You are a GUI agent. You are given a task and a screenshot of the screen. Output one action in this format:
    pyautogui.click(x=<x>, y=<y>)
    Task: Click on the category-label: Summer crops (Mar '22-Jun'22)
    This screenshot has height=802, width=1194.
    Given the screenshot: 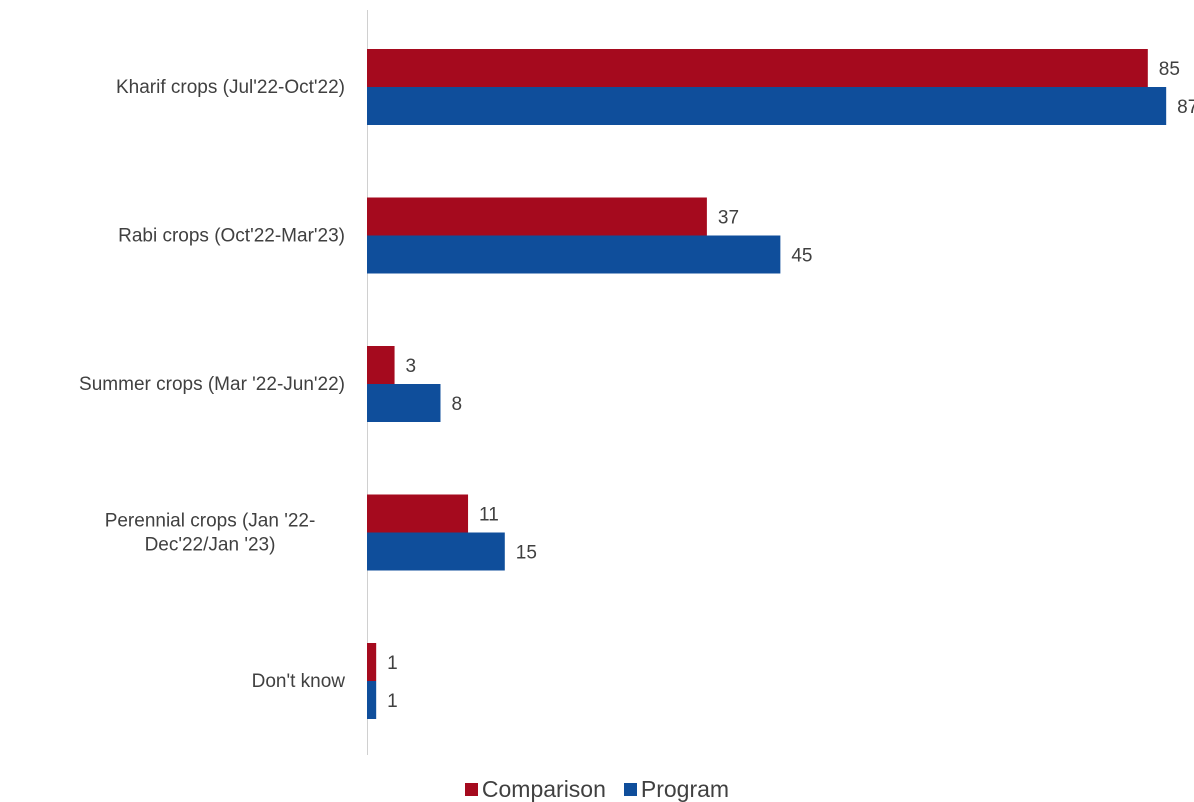 What is the action you would take?
    pyautogui.click(x=212, y=384)
    